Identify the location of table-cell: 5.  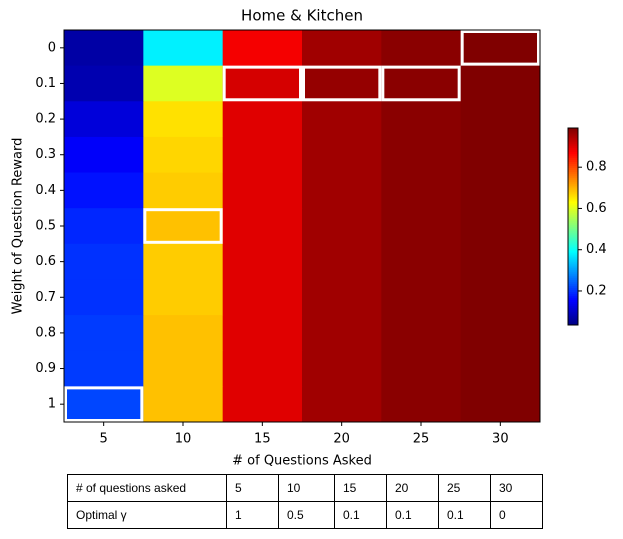
(252, 488).